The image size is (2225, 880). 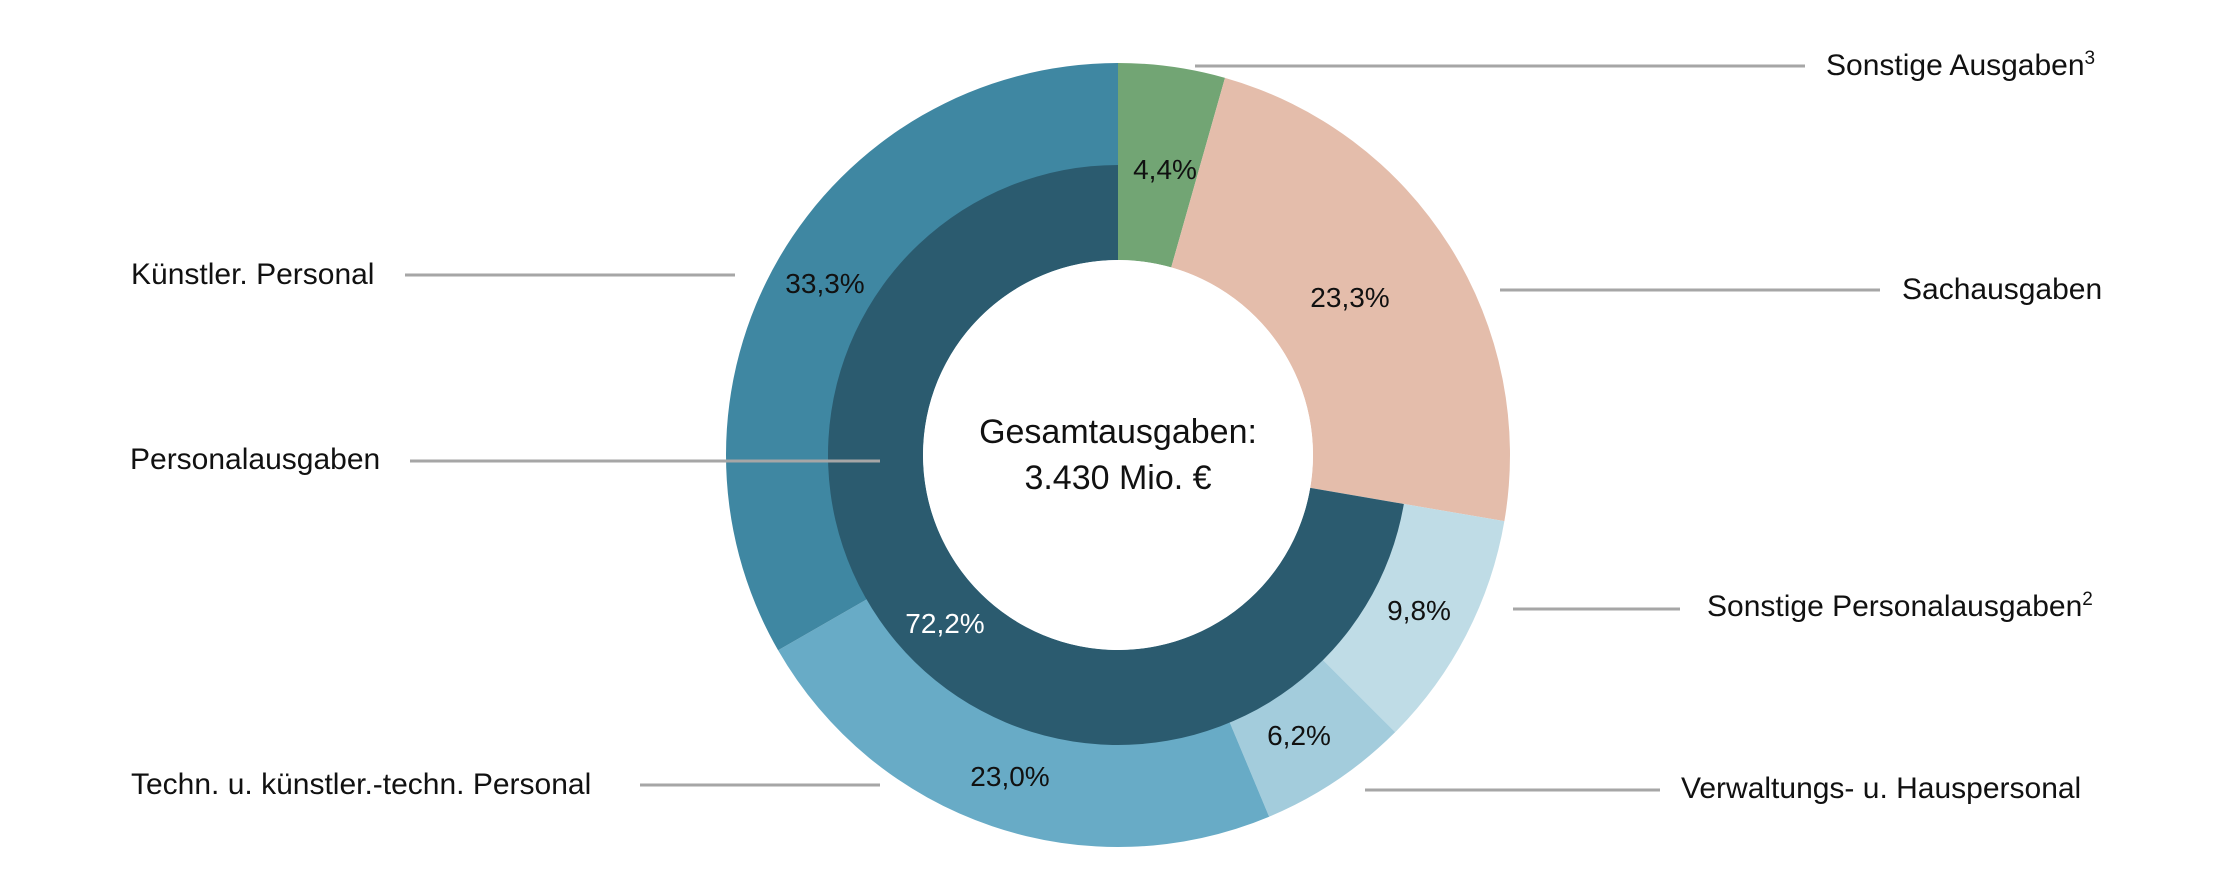 I want to click on pct-personalausgaben: 72,2%, so click(x=945, y=623).